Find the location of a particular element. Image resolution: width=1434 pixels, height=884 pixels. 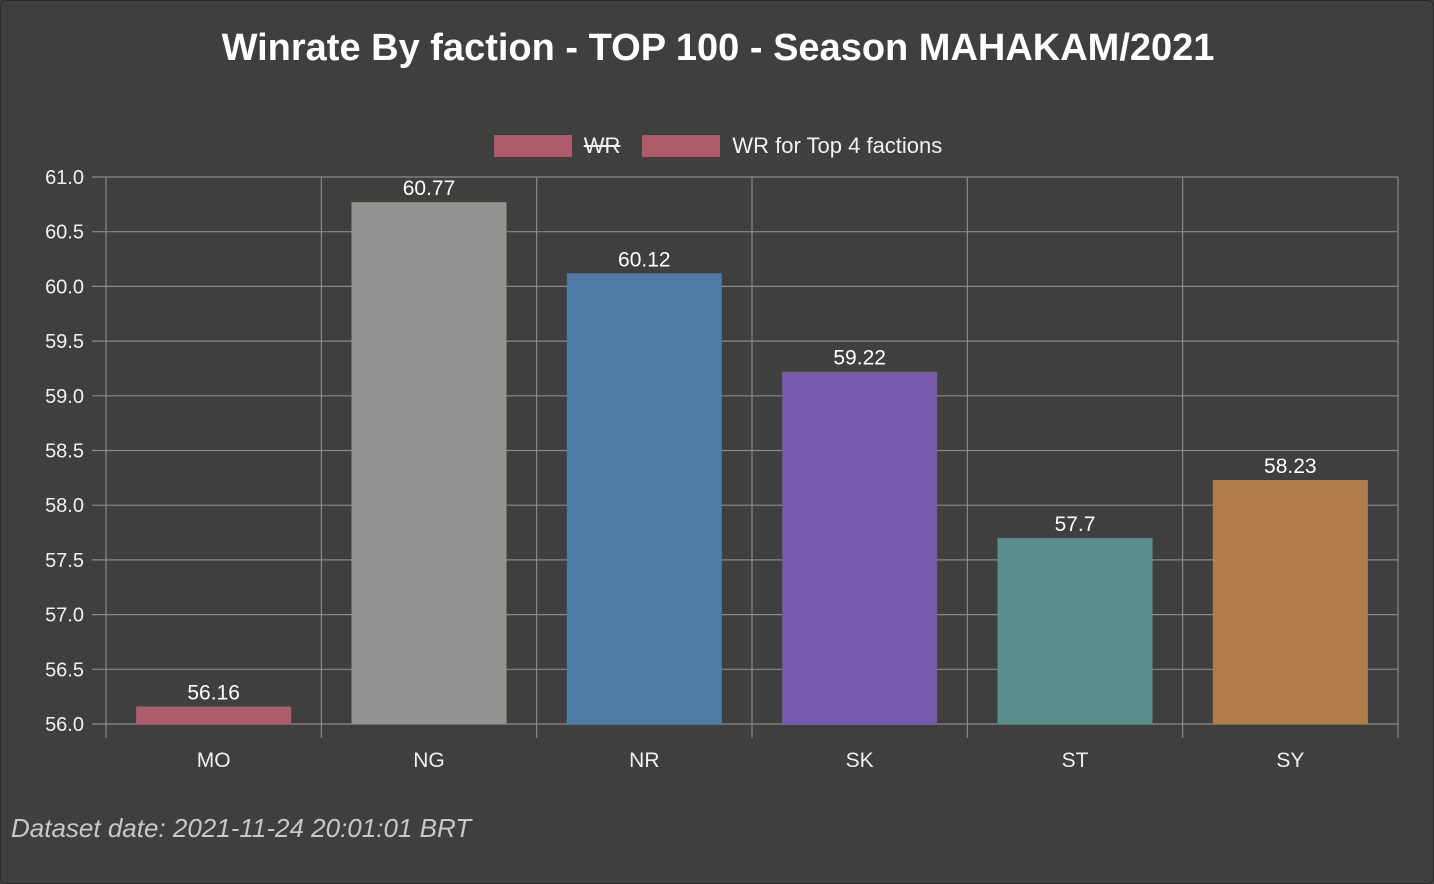

bar-nr is located at coordinates (644, 498).